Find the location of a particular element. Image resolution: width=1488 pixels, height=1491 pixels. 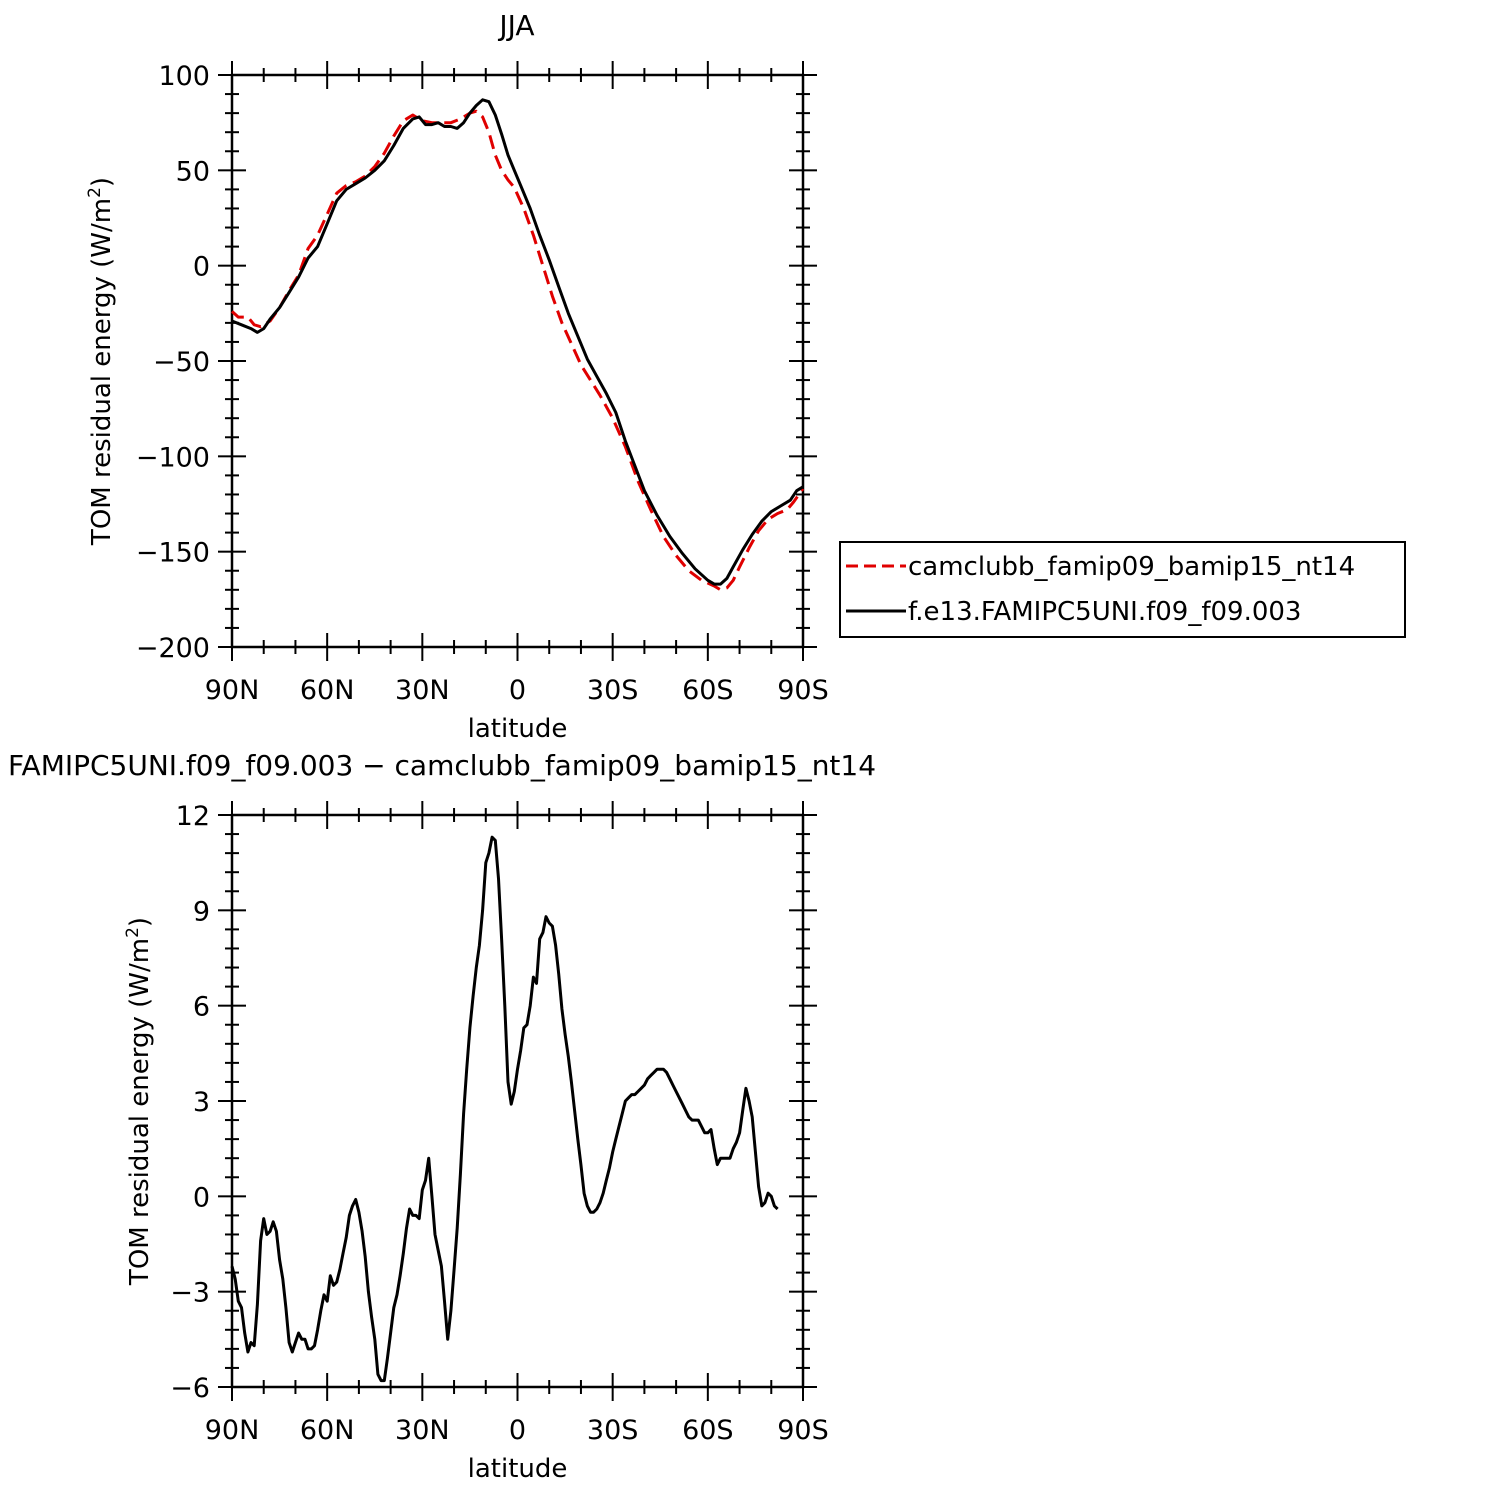

y-tick-label: 100 is located at coordinates (184, 76).